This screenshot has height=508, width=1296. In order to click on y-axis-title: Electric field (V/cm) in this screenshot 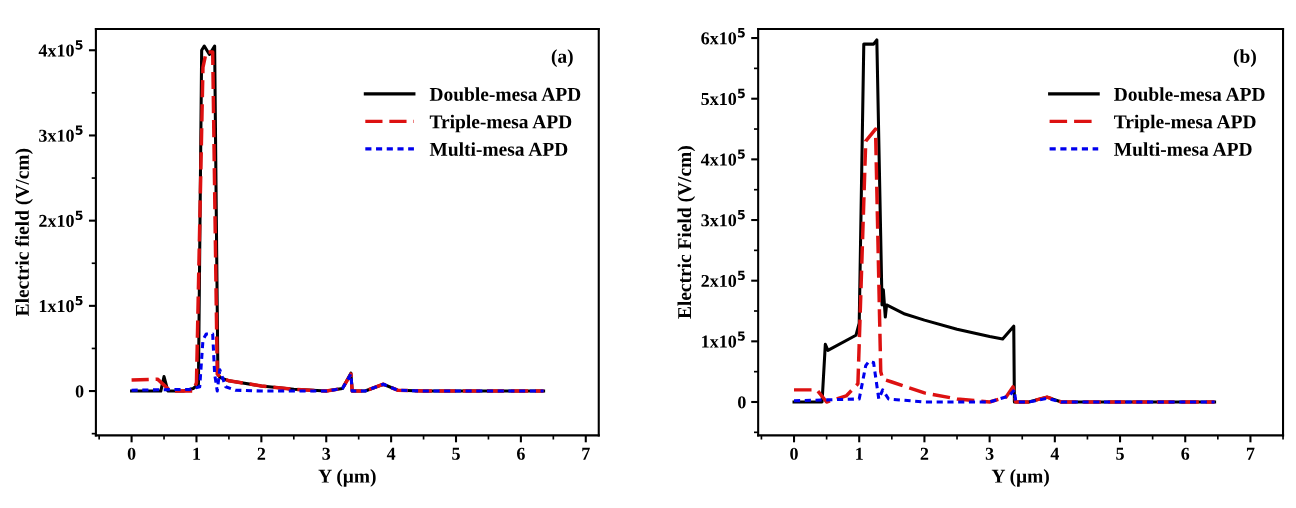, I will do `click(24, 232)`.